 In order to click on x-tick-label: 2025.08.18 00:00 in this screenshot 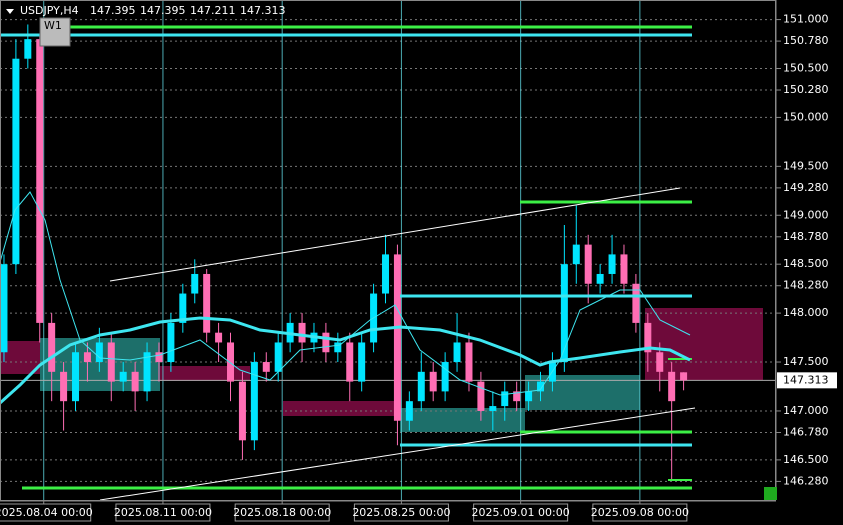, I will do `click(282, 512)`.